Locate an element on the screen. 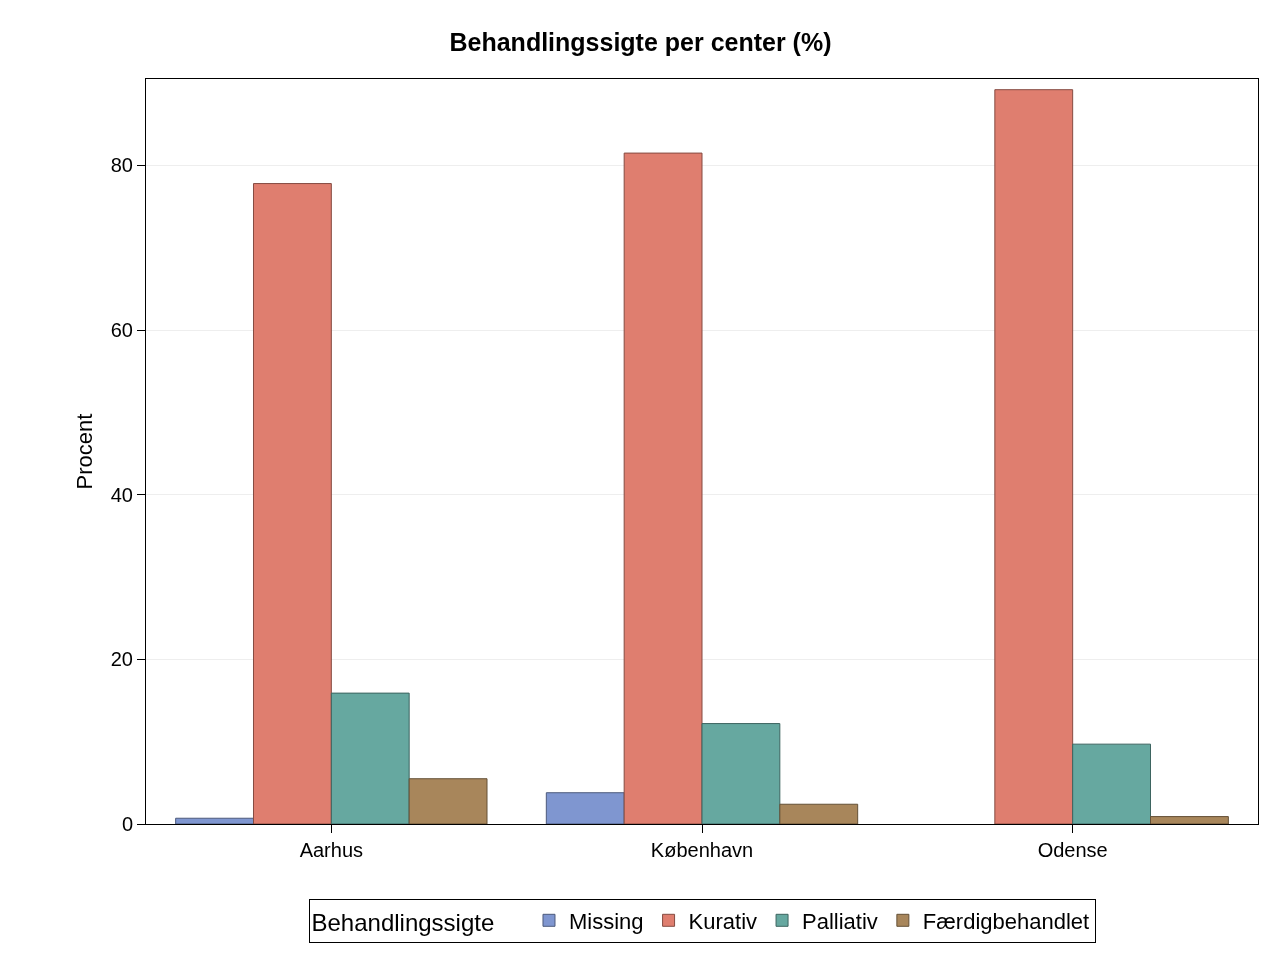 The width and height of the screenshot is (1281, 961). y-tick-label: 80 is located at coordinates (121, 165).